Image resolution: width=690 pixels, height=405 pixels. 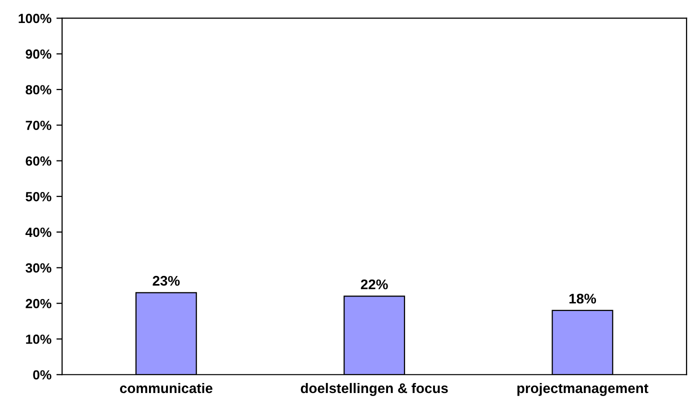 I want to click on y-tick-label: 90%, so click(x=39, y=54).